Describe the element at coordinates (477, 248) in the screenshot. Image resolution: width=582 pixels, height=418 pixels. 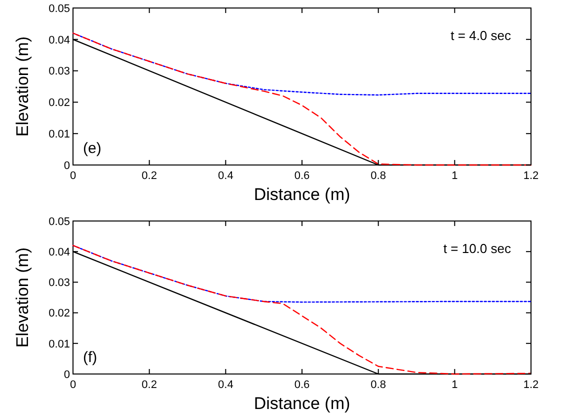
I see `annotation: t = 10.0 sec` at that location.